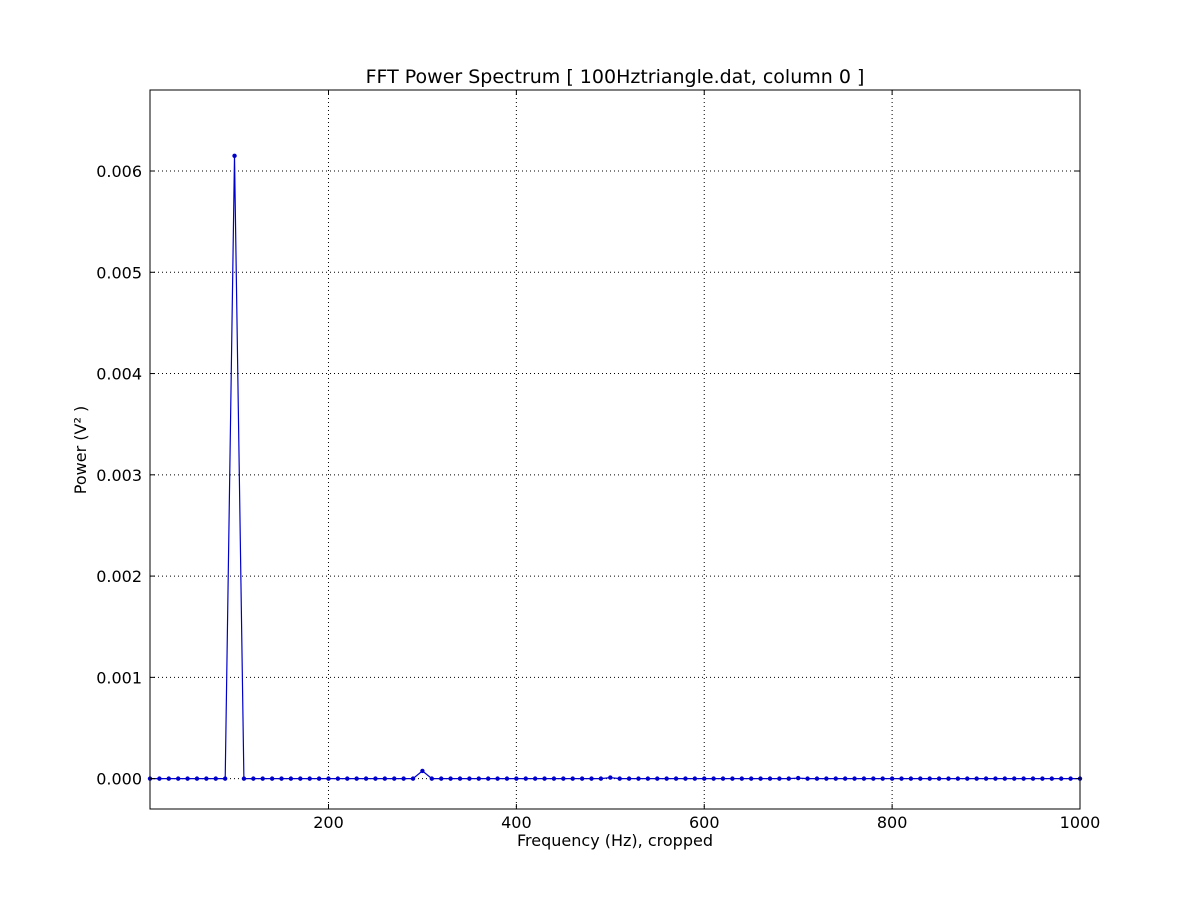 The height and width of the screenshot is (900, 1200). Describe the element at coordinates (119, 374) in the screenshot. I see `y-tick-label: 0.004` at that location.